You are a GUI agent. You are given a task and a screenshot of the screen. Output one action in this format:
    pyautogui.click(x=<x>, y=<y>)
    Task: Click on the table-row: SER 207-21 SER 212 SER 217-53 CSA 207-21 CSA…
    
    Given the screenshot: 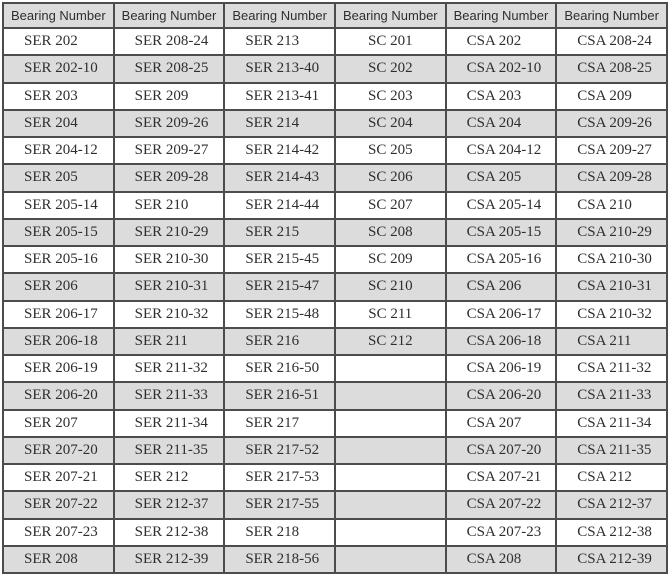 What is the action you would take?
    pyautogui.click(x=335, y=477)
    